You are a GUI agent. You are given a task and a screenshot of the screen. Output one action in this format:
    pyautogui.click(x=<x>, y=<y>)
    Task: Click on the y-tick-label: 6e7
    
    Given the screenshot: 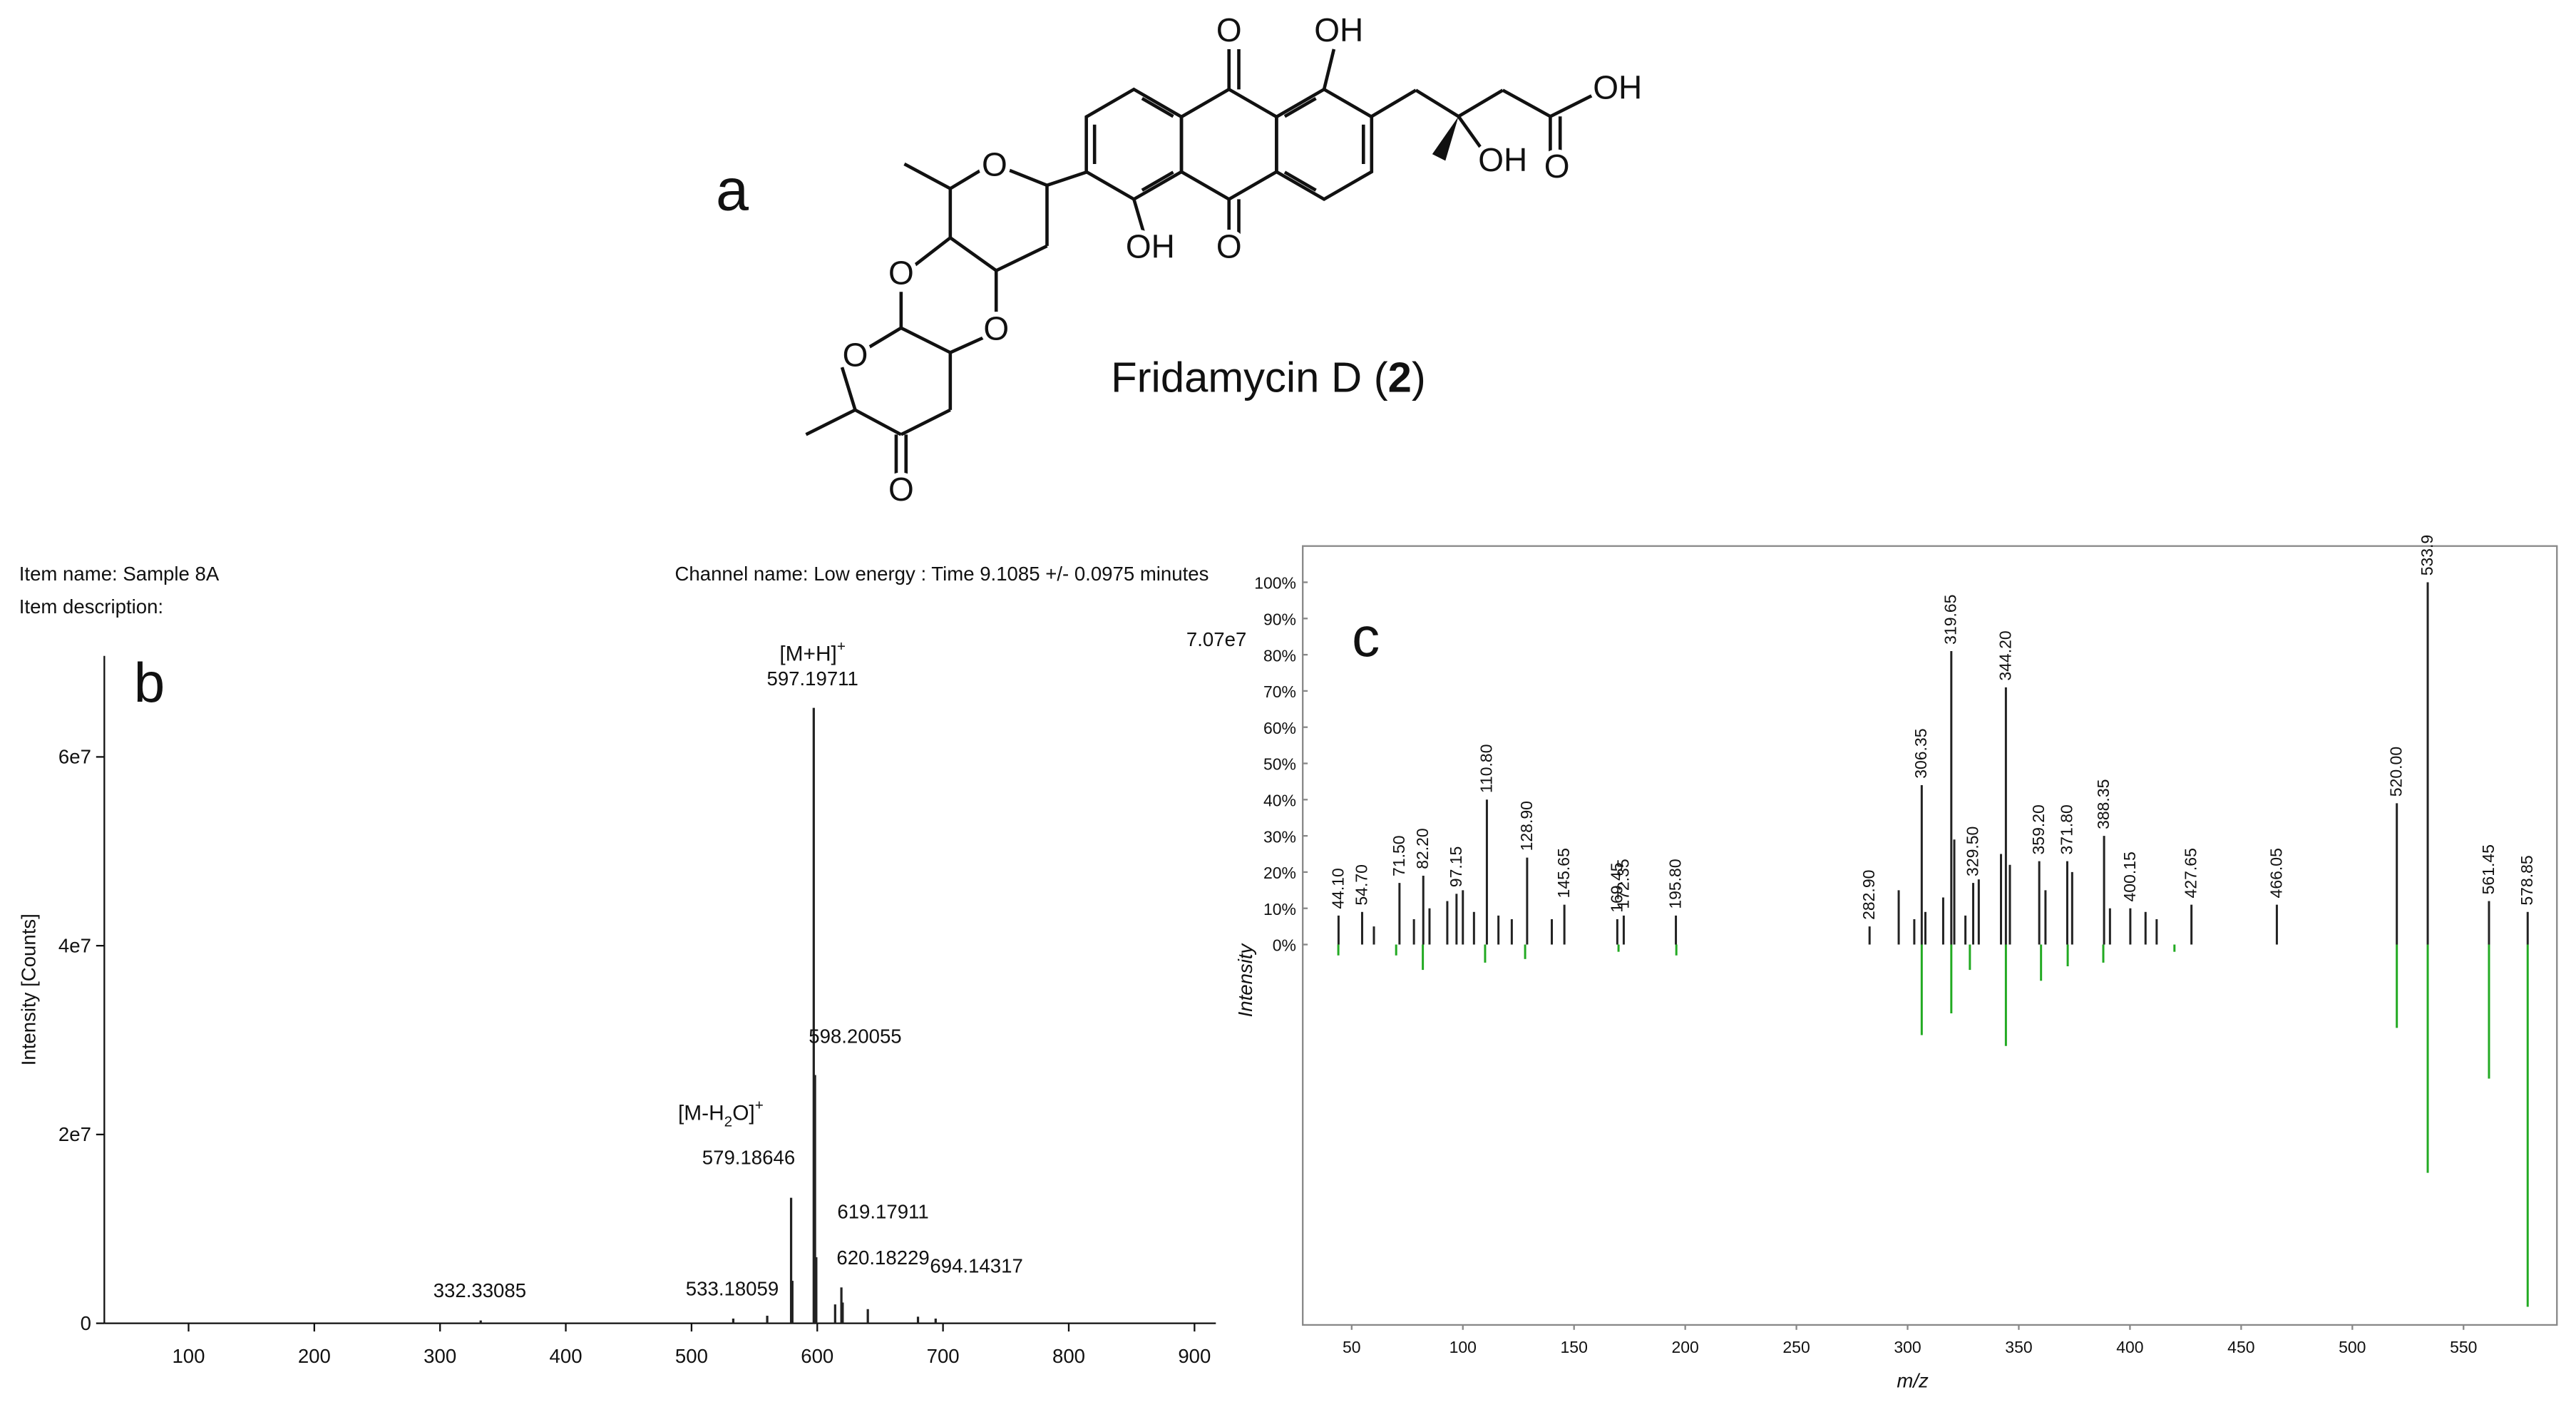 What is the action you would take?
    pyautogui.click(x=74, y=757)
    